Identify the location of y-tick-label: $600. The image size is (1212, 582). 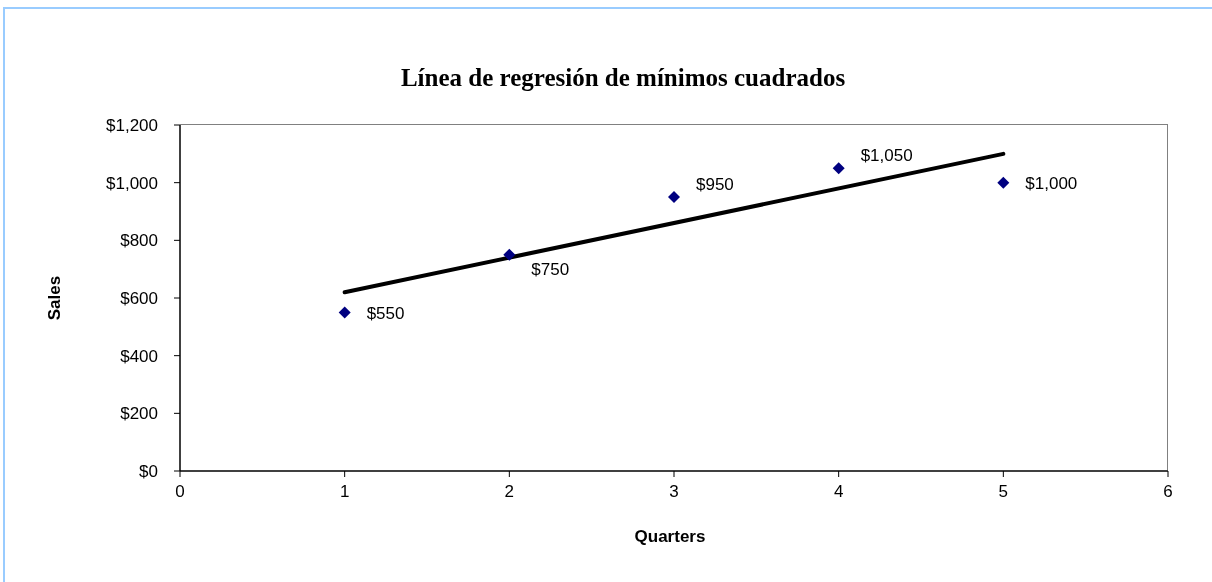
(139, 299).